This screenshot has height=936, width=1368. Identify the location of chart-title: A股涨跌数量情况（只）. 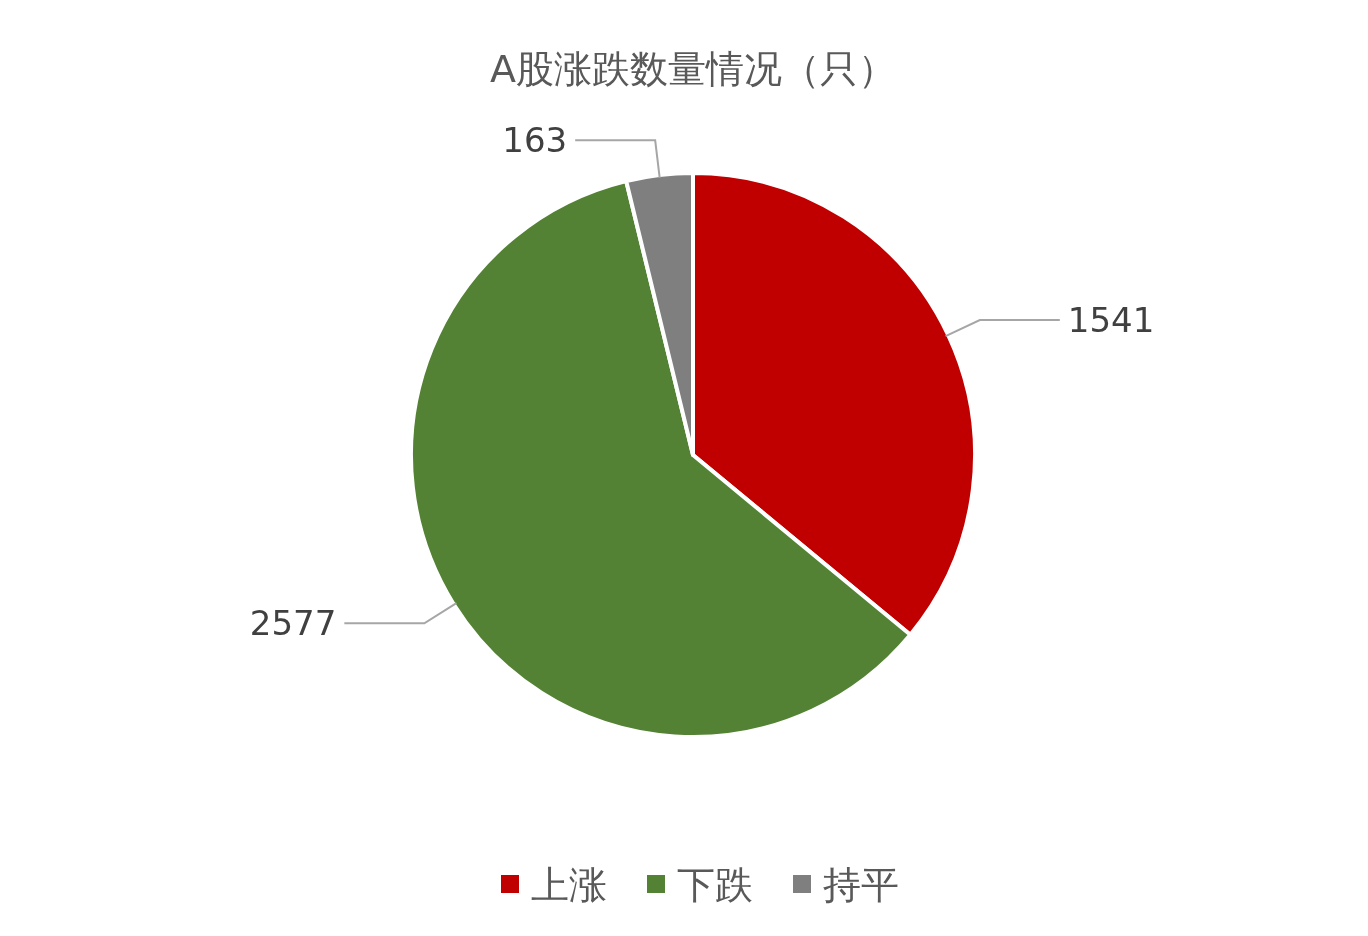
(693, 69).